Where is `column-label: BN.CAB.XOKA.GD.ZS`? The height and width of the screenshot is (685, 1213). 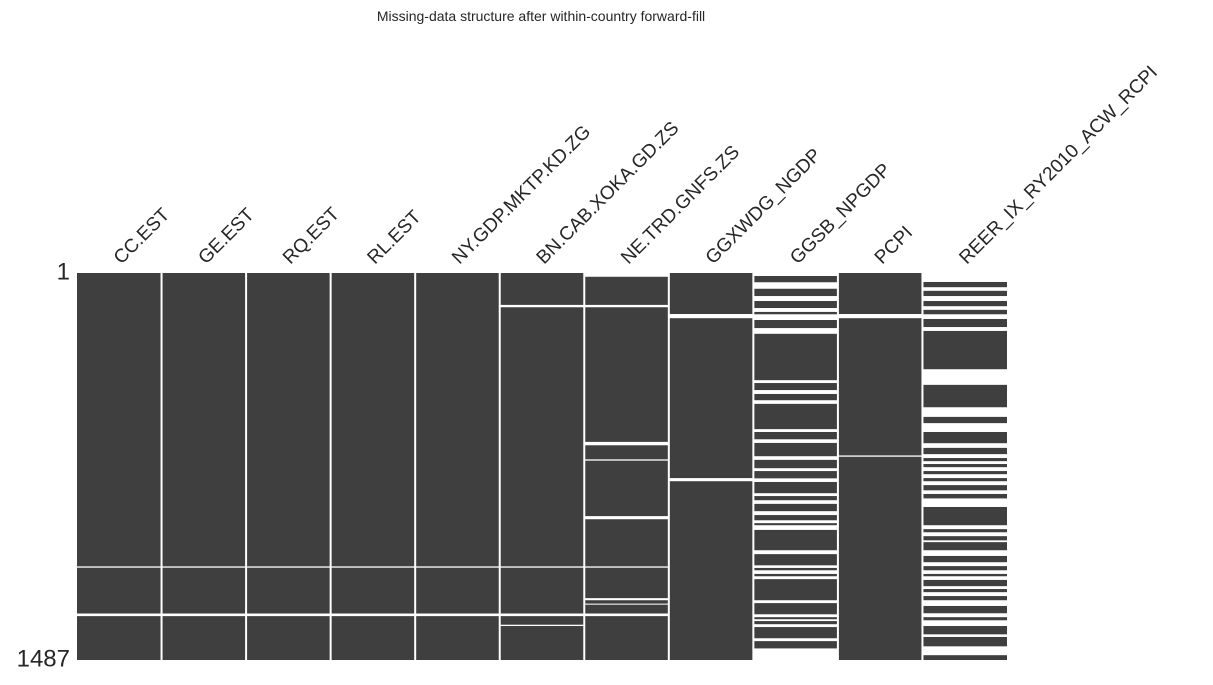 column-label: BN.CAB.XOKA.GD.ZS is located at coordinates (608, 193).